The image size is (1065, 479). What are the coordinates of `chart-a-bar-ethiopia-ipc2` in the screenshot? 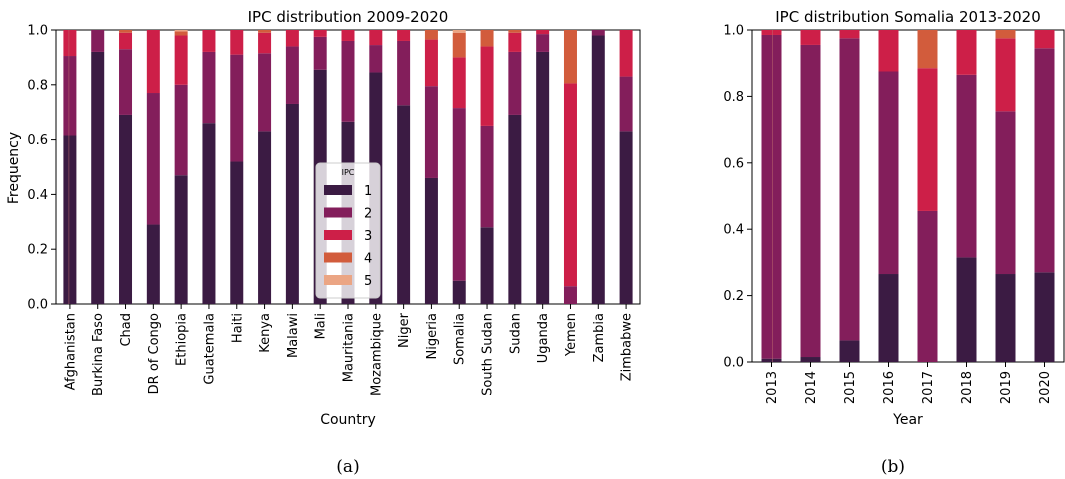 It's located at (181, 130).